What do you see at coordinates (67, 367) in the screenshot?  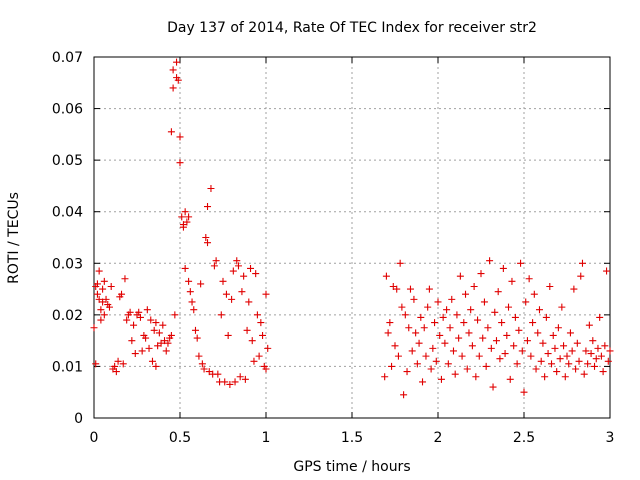 I see `y-tick-label: 0.01` at bounding box center [67, 367].